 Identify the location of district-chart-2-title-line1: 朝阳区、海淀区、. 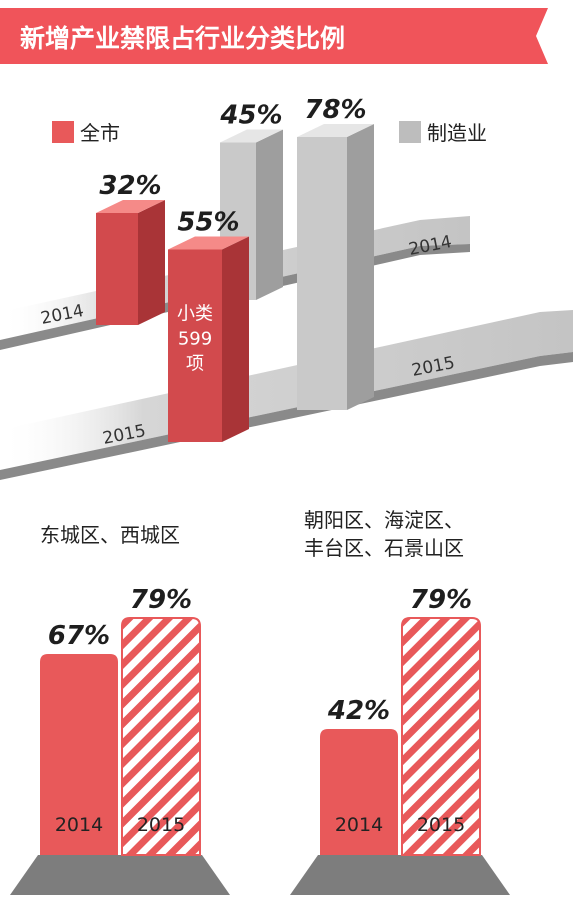
(384, 520).